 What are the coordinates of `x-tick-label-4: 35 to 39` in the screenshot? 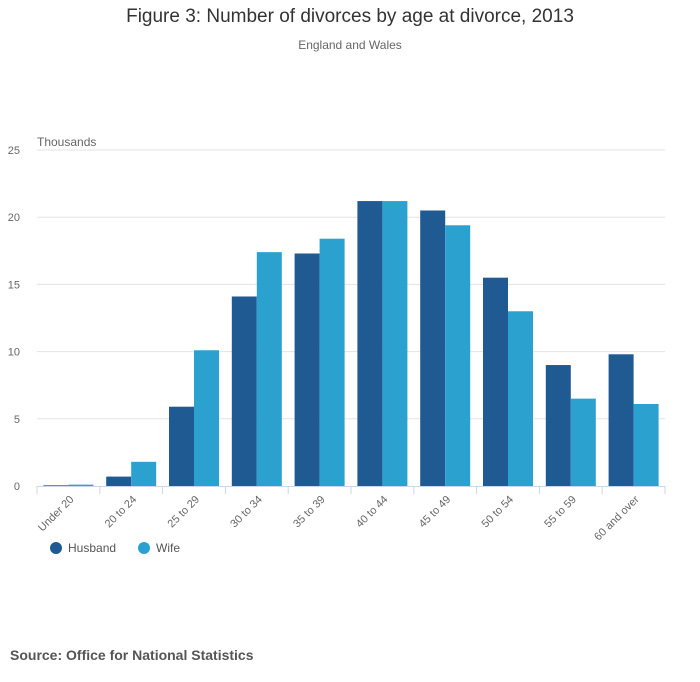 It's located at (309, 512).